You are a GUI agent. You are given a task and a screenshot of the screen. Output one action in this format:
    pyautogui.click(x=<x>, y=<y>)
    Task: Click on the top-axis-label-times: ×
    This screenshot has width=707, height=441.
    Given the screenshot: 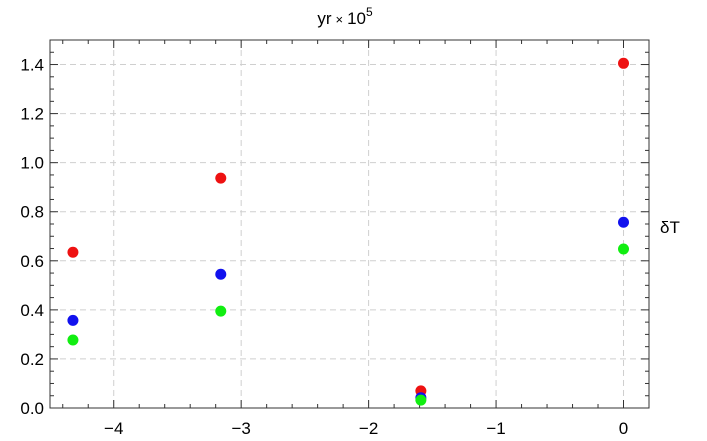 What is the action you would take?
    pyautogui.click(x=339, y=19)
    